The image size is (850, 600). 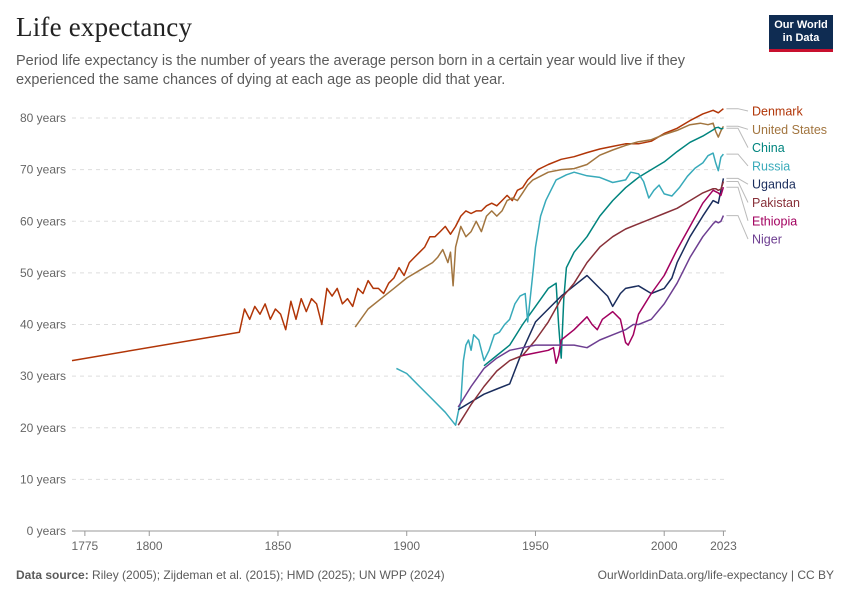 What do you see at coordinates (43, 273) in the screenshot?
I see `y-tick-label: 50 years` at bounding box center [43, 273].